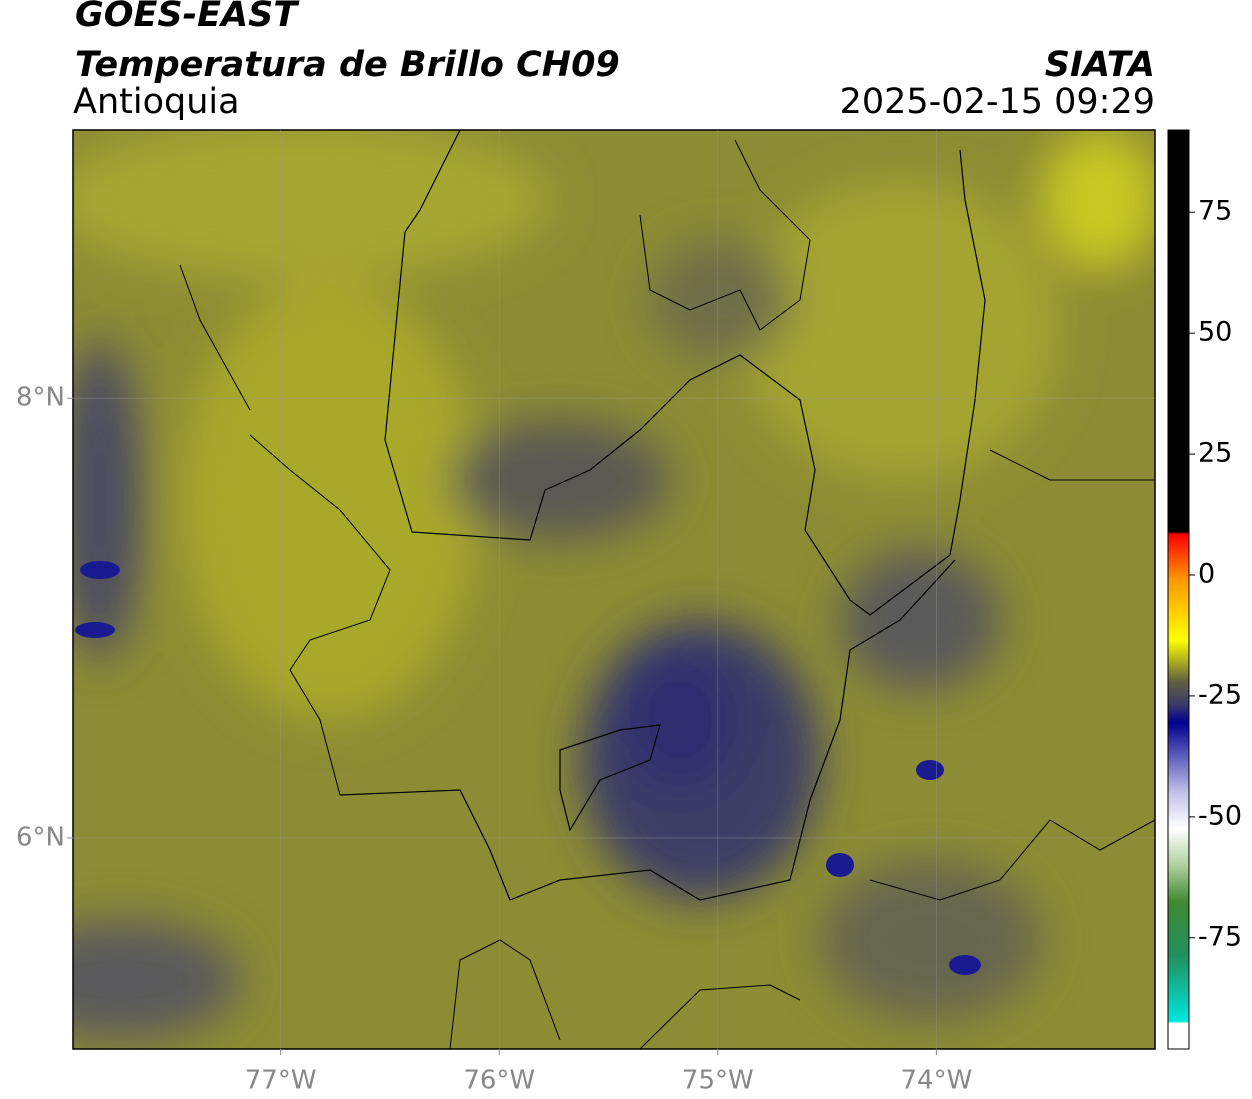 Image resolution: width=1252 pixels, height=1099 pixels. What do you see at coordinates (187, 17) in the screenshot?
I see `title: GOES-EAST` at bounding box center [187, 17].